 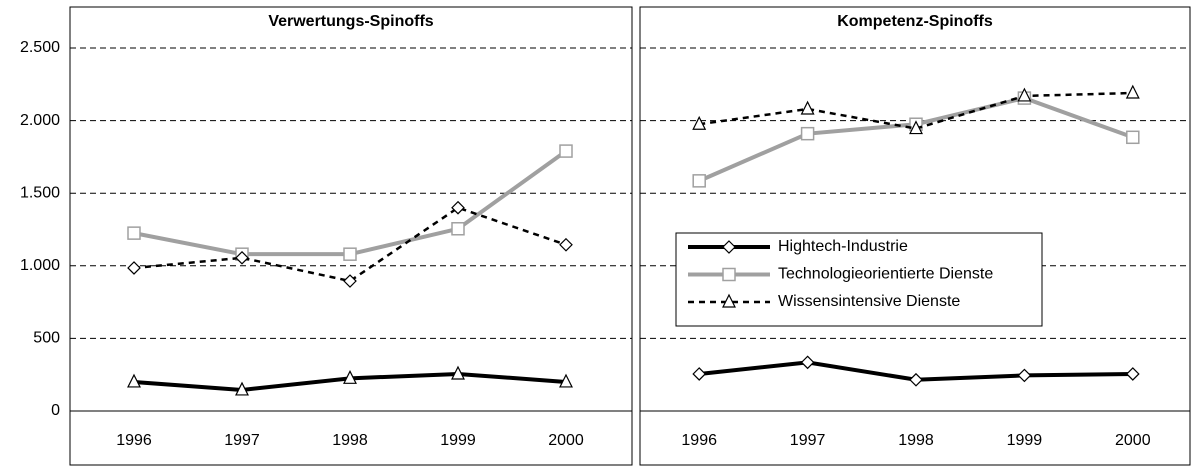 What do you see at coordinates (46, 338) in the screenshot?
I see `y-tick-label: 500` at bounding box center [46, 338].